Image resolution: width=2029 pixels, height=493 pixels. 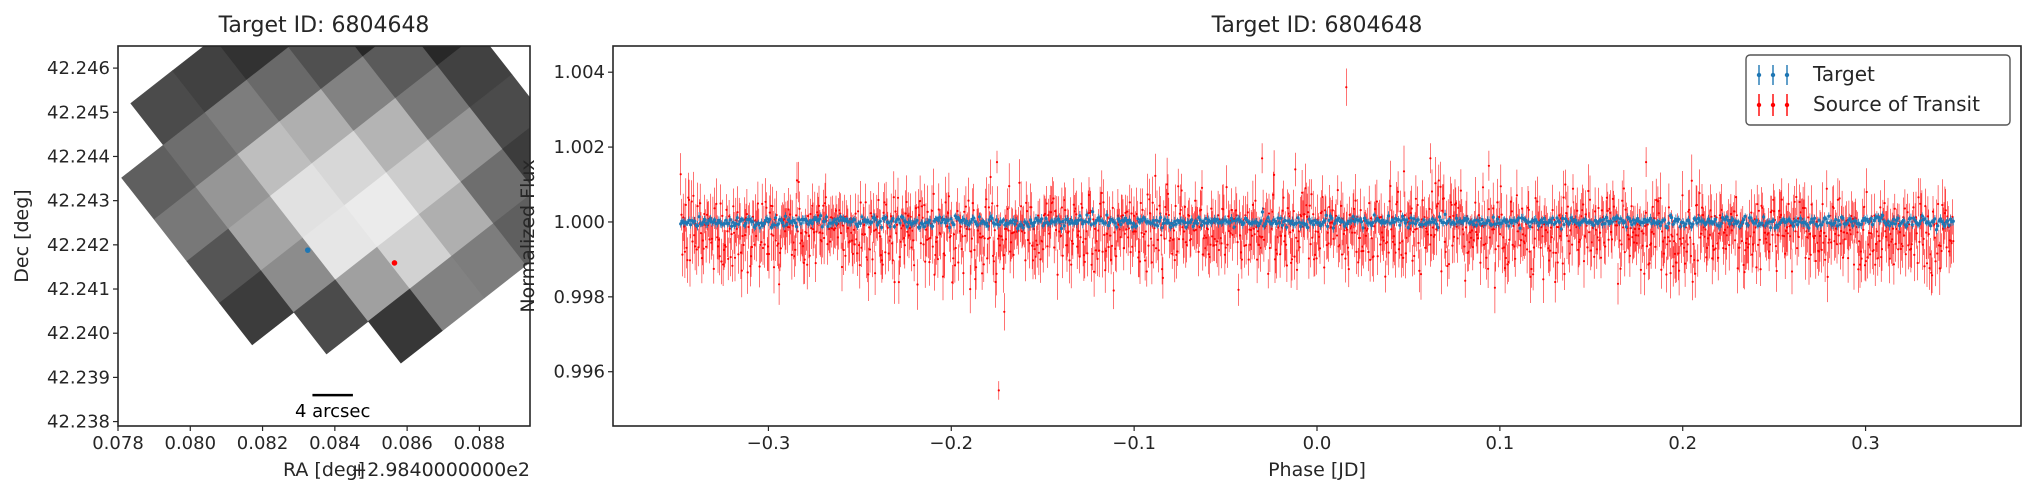 I want to click on x-tick-label: 0.1, so click(x=1500, y=443).